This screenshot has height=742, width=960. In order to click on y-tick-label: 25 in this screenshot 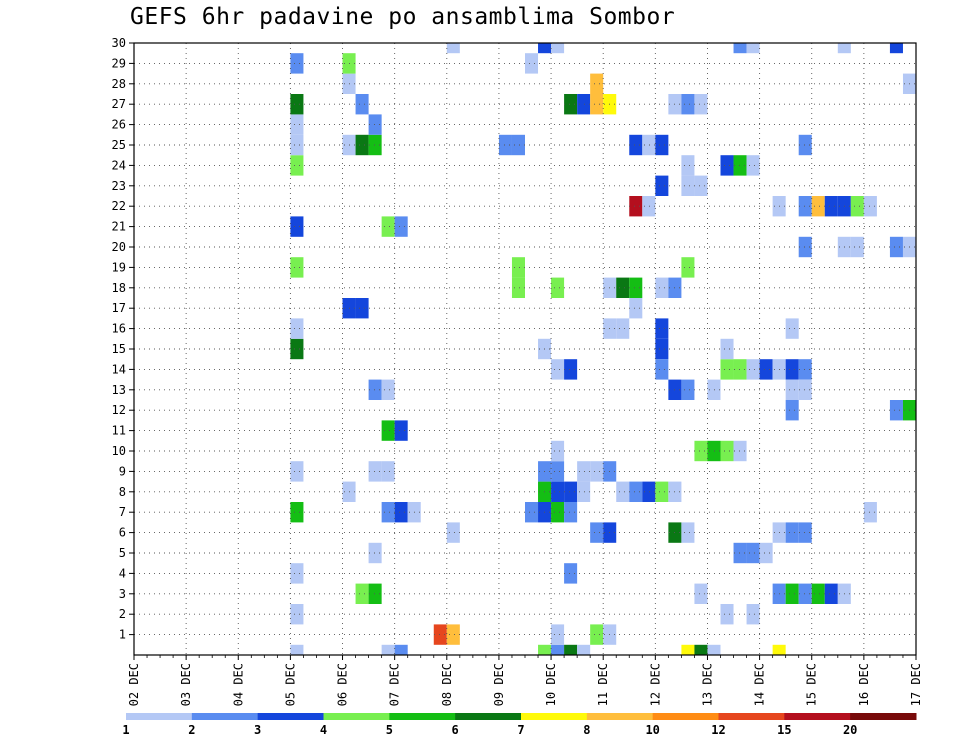, I will do `click(119, 145)`.